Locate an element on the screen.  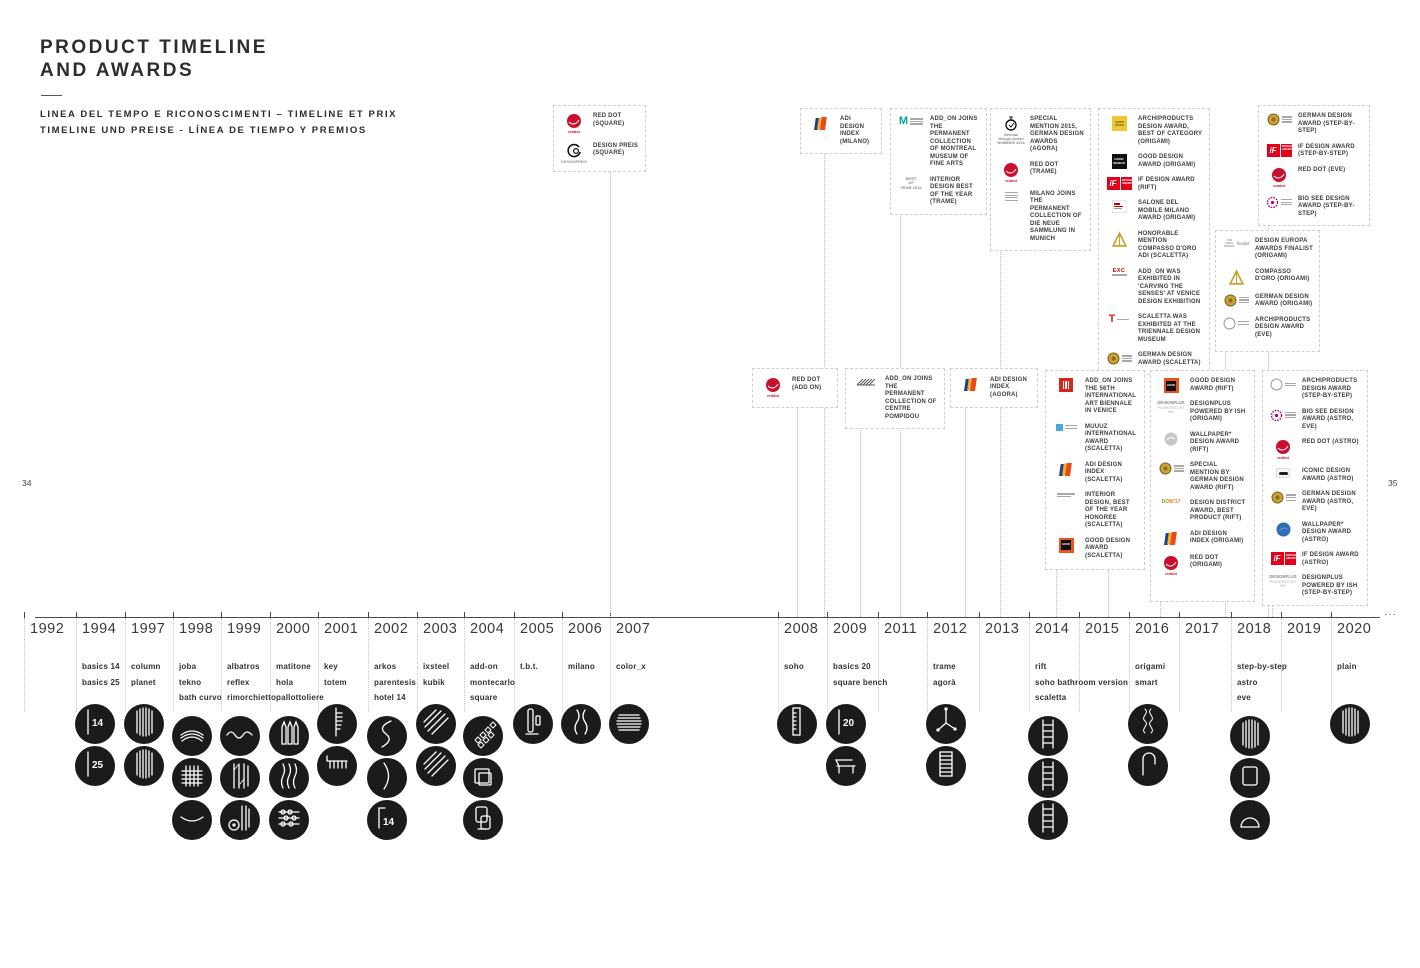
award-label: BIG SEE DESIGN AWARD (ASTRO, EVE) is located at coordinates (1328, 419).